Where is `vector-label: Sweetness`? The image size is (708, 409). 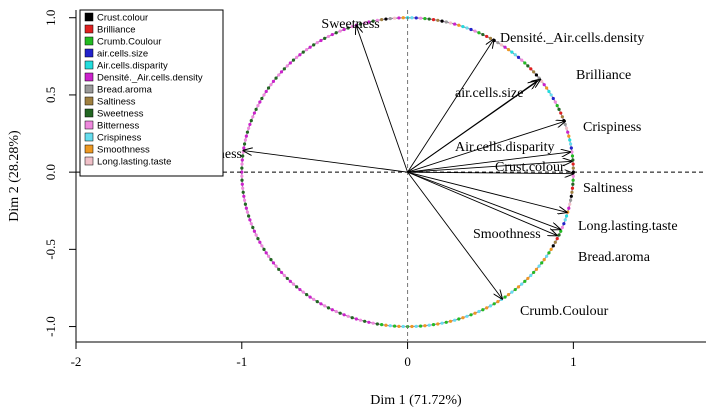 vector-label: Sweetness is located at coordinates (350, 24).